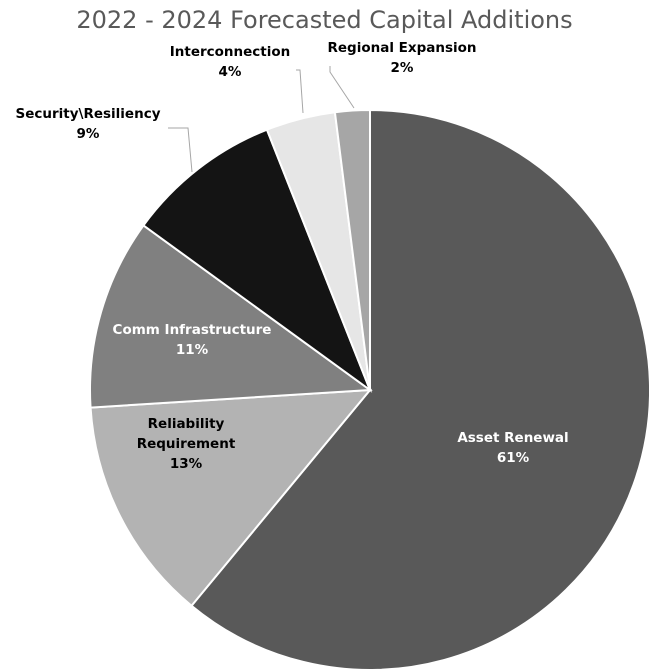 Image resolution: width=649 pixels, height=671 pixels. What do you see at coordinates (513, 458) in the screenshot?
I see `slice-percent-asset-renewal: 61%` at bounding box center [513, 458].